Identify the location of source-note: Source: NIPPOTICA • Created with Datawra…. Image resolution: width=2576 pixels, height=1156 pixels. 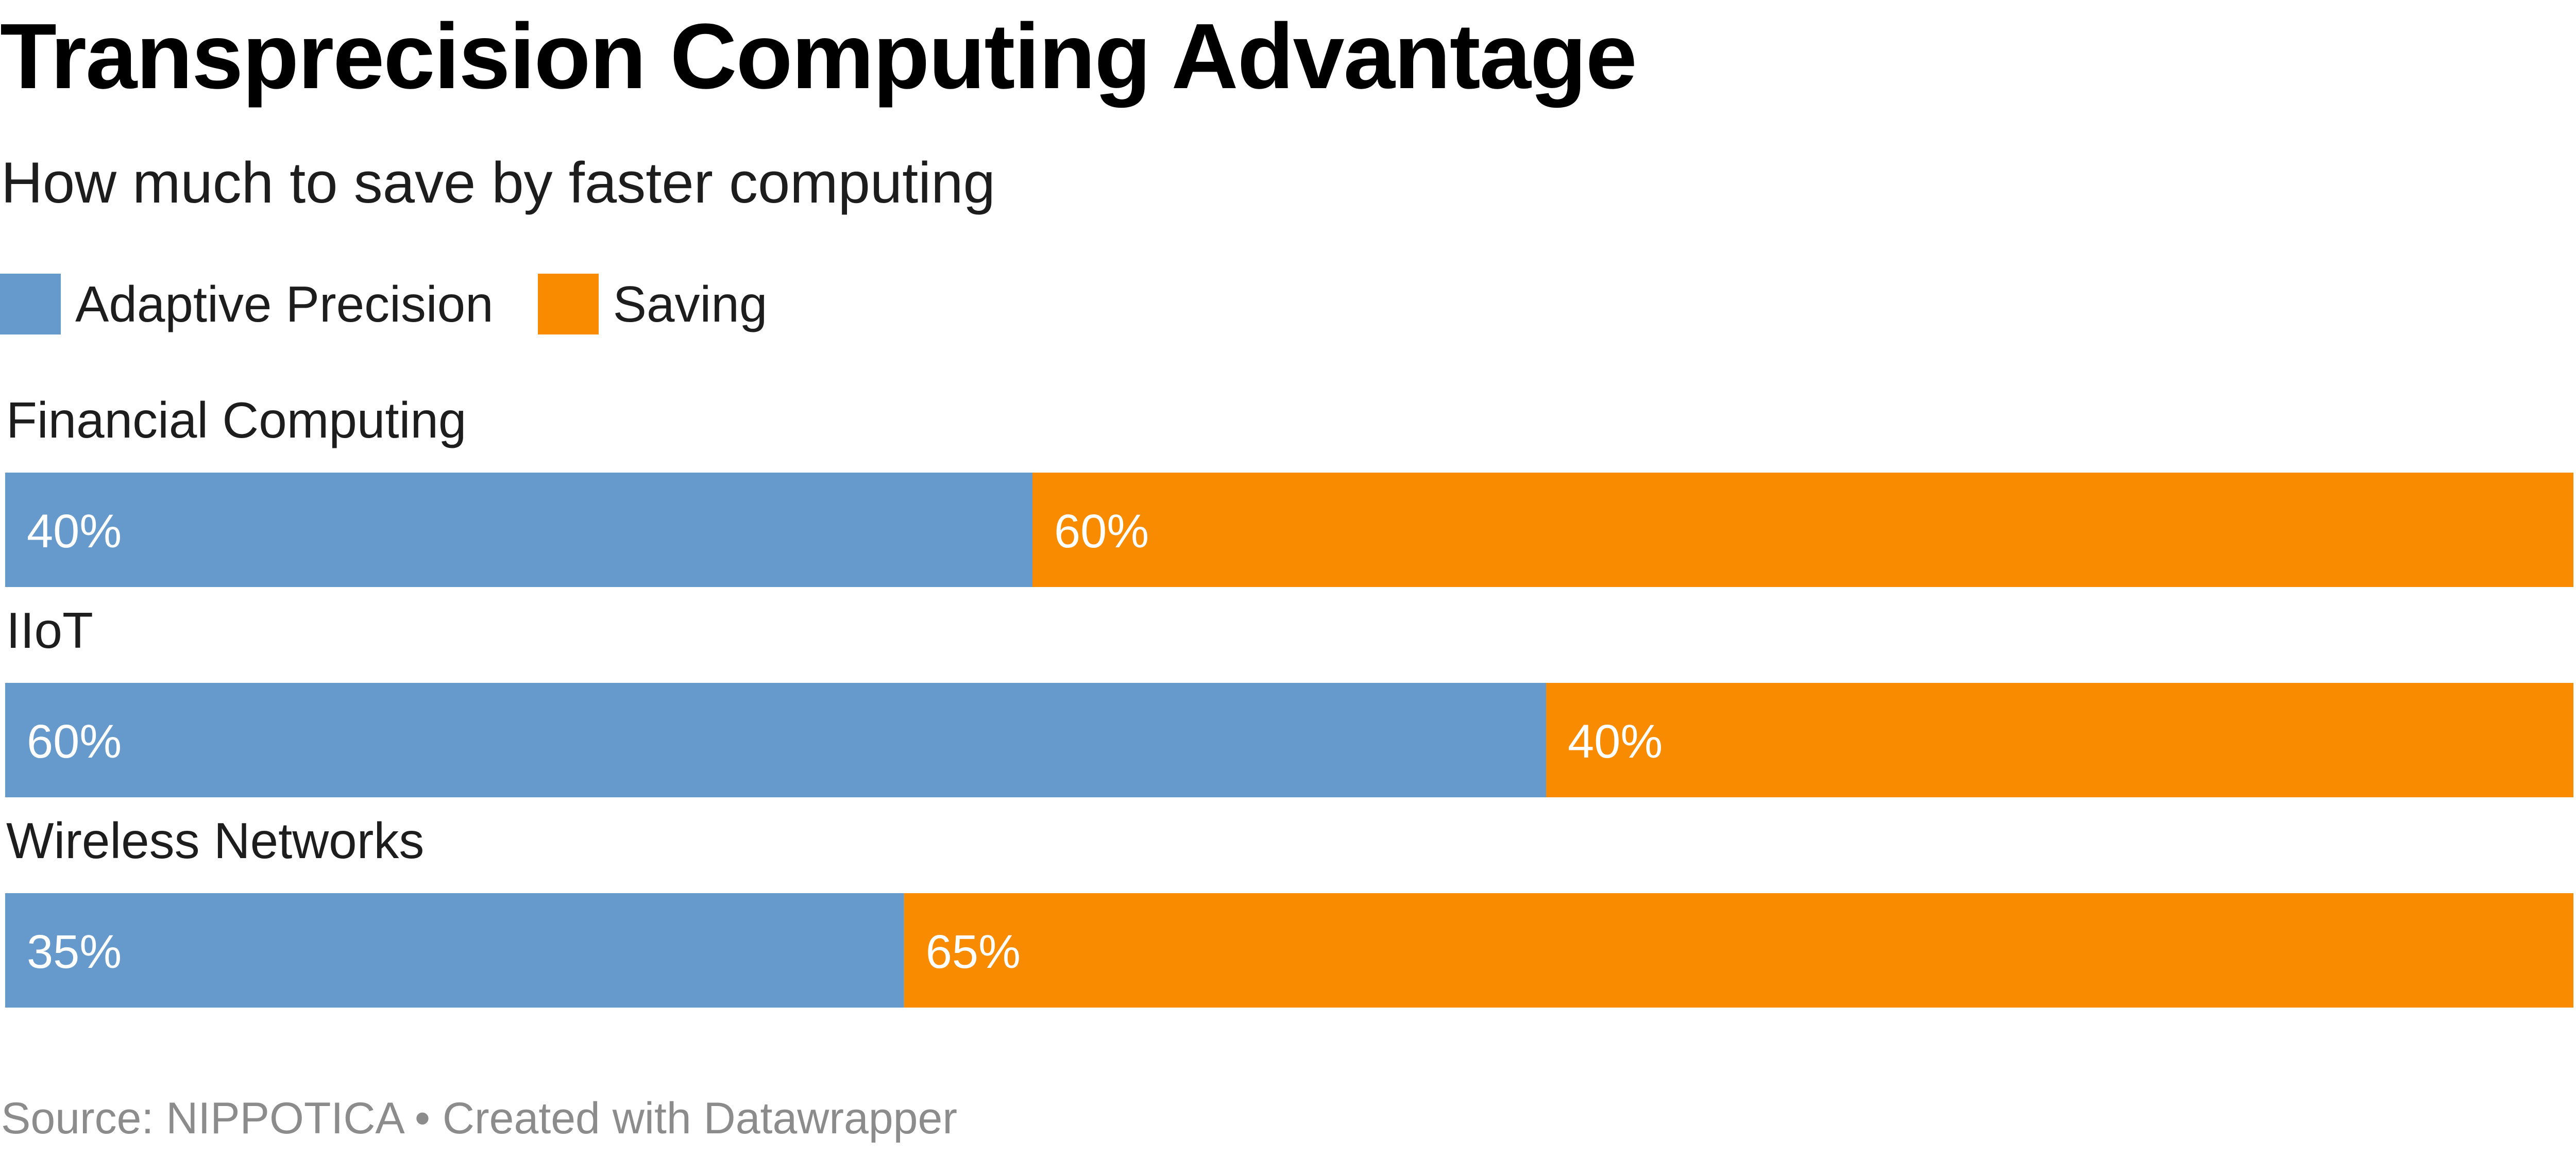
(479, 1118).